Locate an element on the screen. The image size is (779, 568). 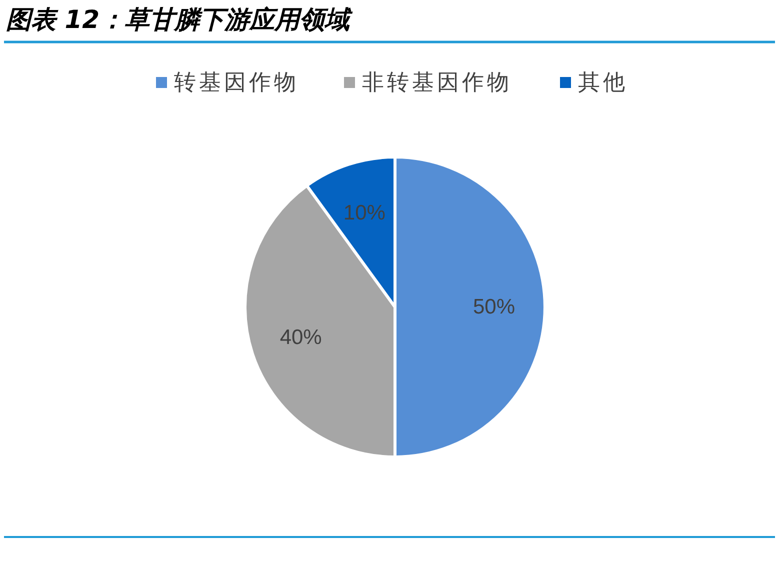
legend-label: 其他 is located at coordinates (603, 83).